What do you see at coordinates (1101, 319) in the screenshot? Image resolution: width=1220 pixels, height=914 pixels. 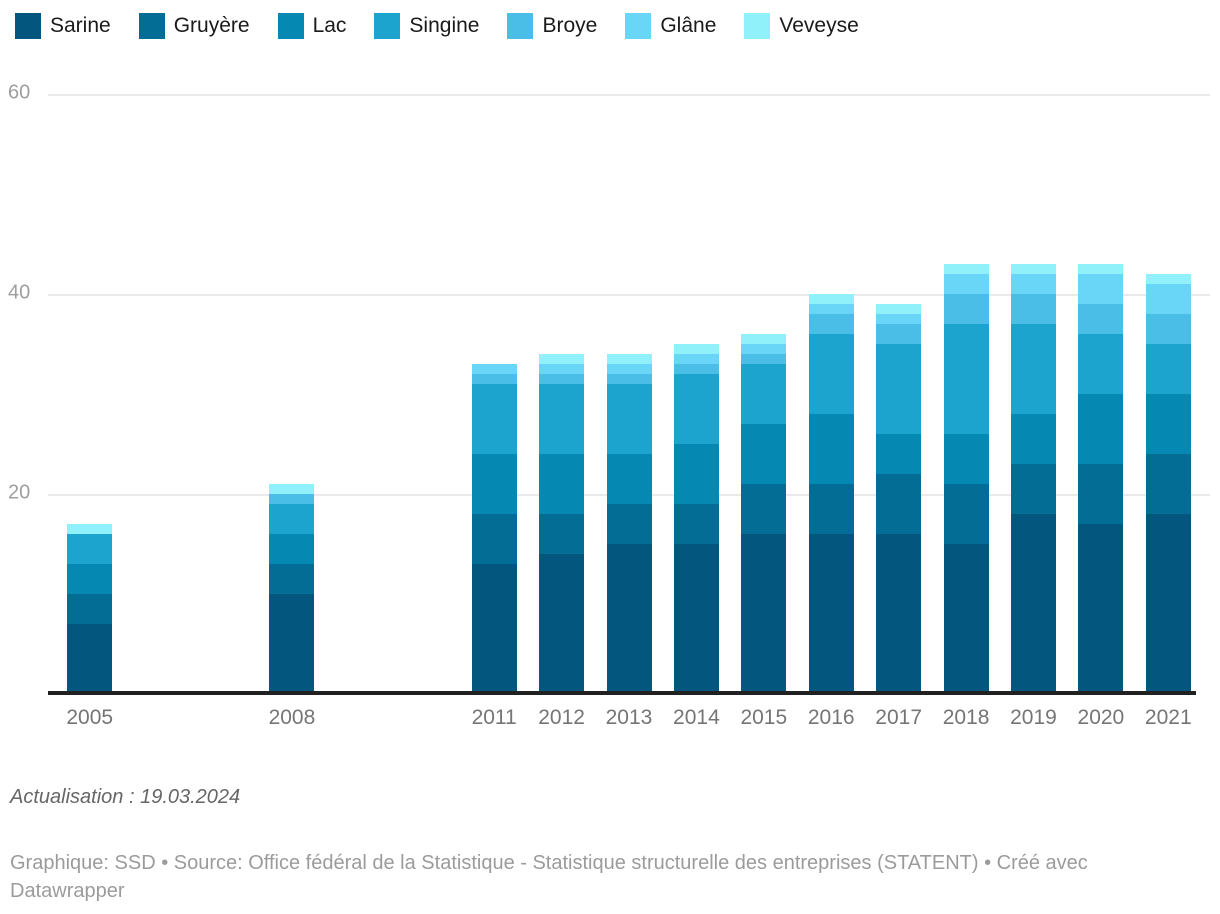 I see `bar-segment-broye-2020` at bounding box center [1101, 319].